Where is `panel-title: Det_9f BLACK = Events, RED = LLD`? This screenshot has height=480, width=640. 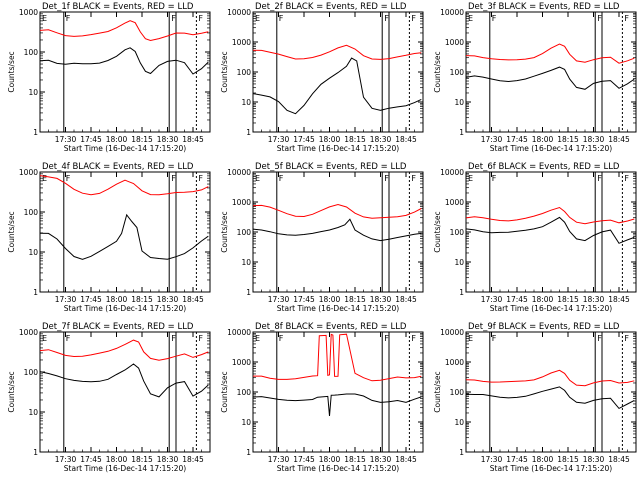
panel-title: Det_9f BLACK = Events, RED = LLD is located at coordinates (544, 327).